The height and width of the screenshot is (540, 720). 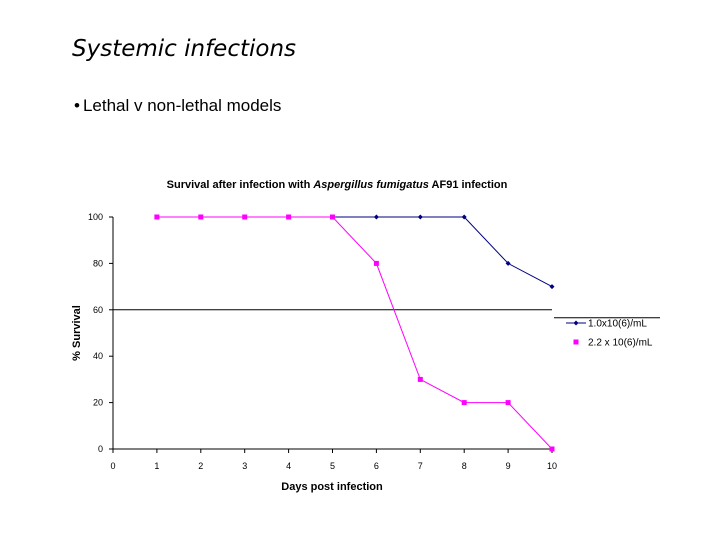 What do you see at coordinates (200, 466) in the screenshot?
I see `x-tick-label: 2` at bounding box center [200, 466].